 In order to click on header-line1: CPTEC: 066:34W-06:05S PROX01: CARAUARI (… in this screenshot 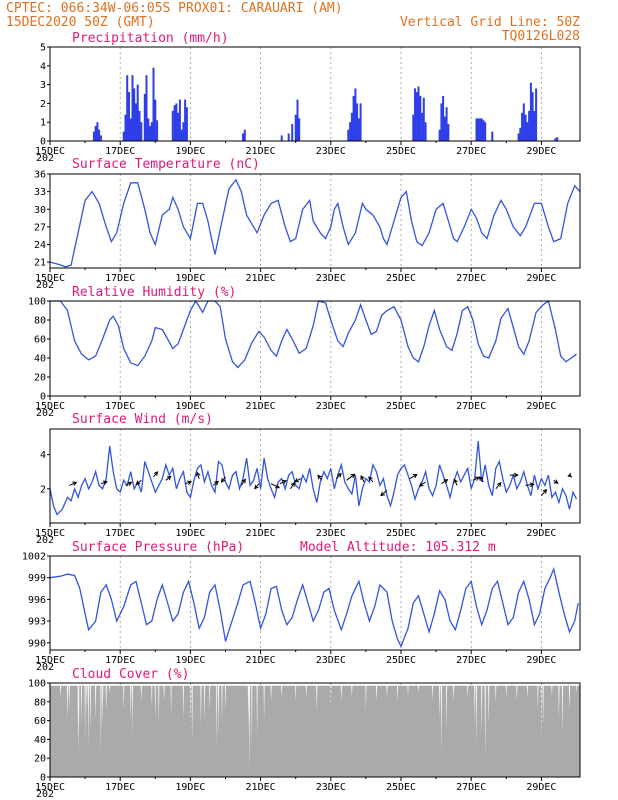, I will do `click(174, 8)`.